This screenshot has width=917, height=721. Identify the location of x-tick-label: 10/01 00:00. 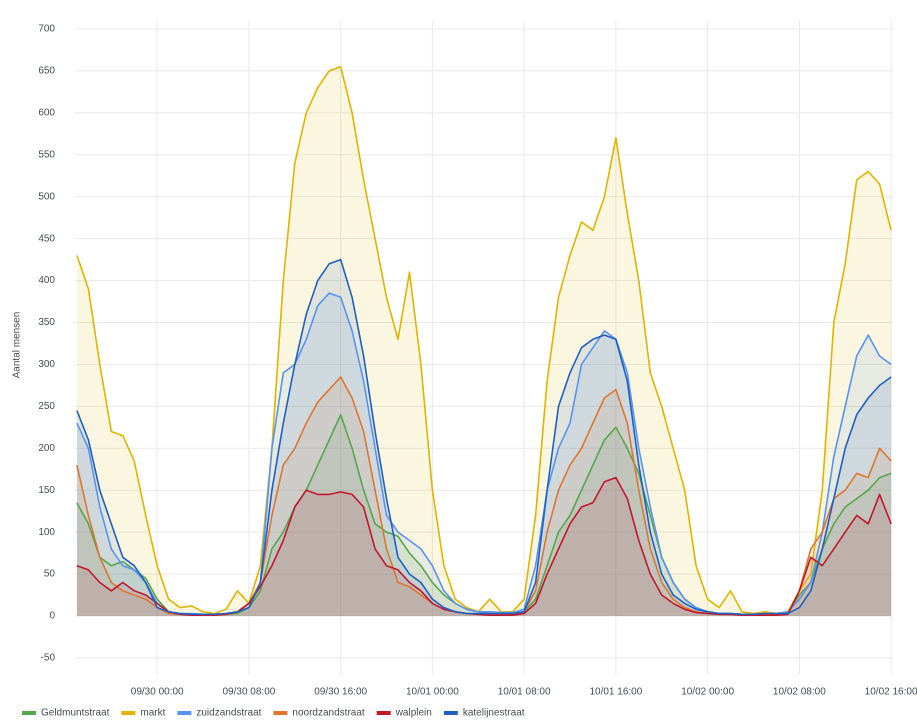
(432, 692).